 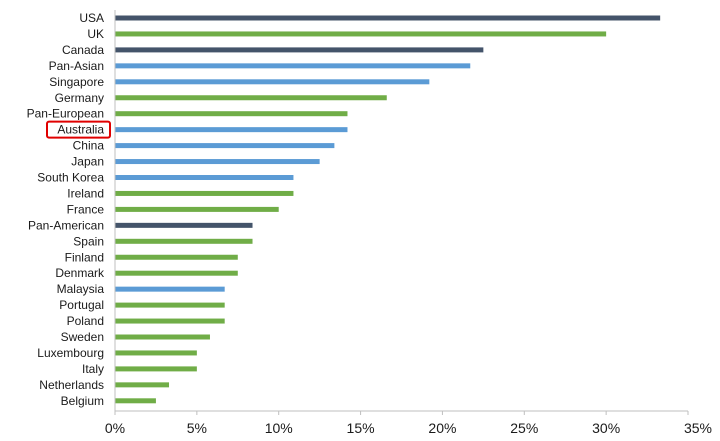 What do you see at coordinates (408, 423) in the screenshot?
I see `x-axis-ticks: 0% 5% 10% 15% 20% 25% 30% 35%` at bounding box center [408, 423].